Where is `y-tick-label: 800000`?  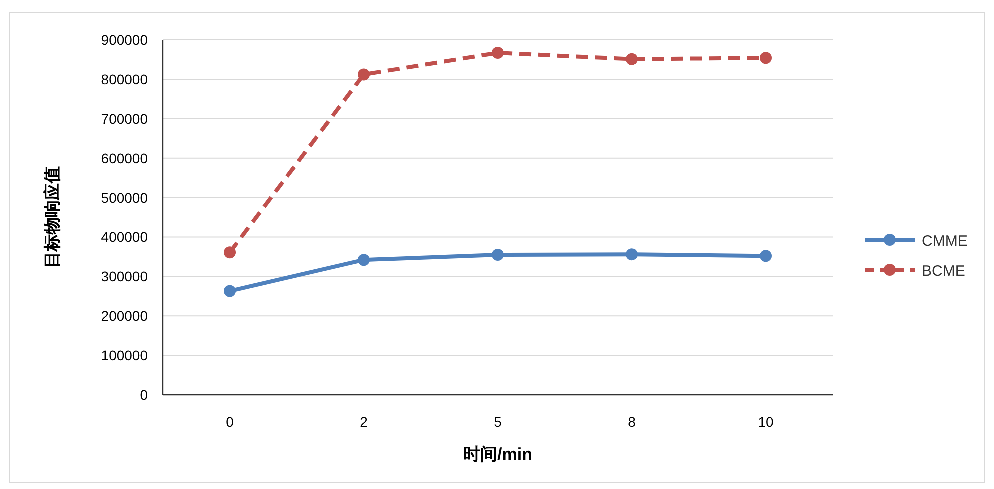
y-tick-label: 800000 is located at coordinates (124, 79).